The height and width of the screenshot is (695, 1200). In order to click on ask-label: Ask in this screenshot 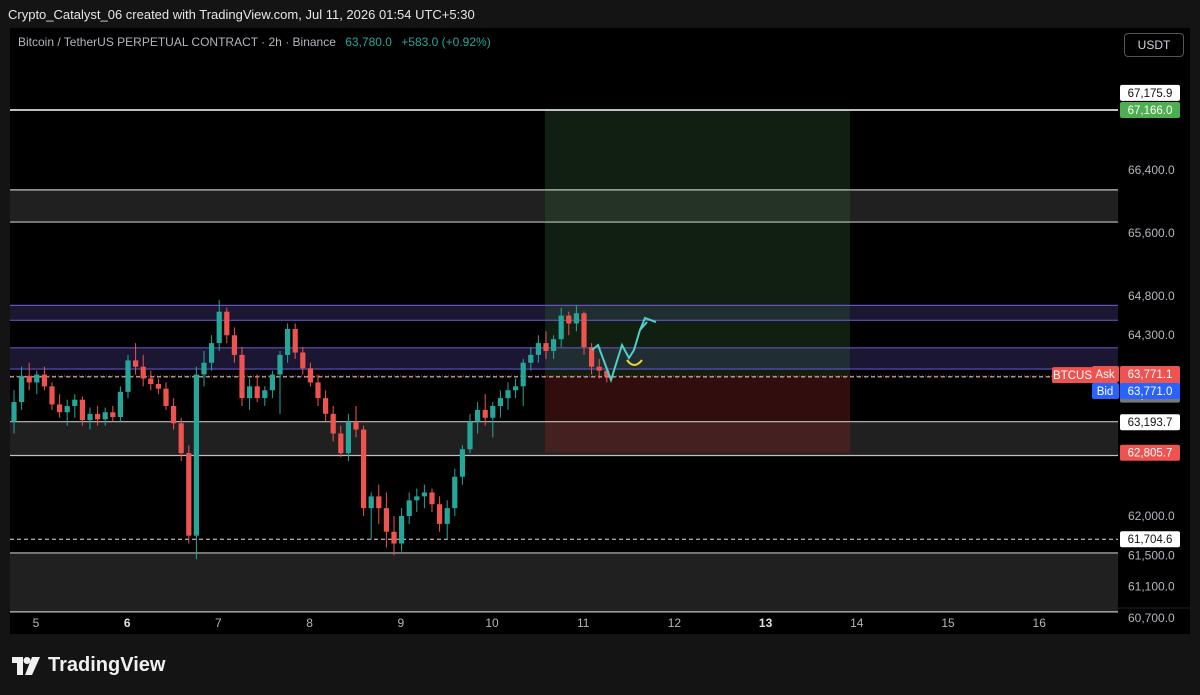, I will do `click(1104, 375)`.